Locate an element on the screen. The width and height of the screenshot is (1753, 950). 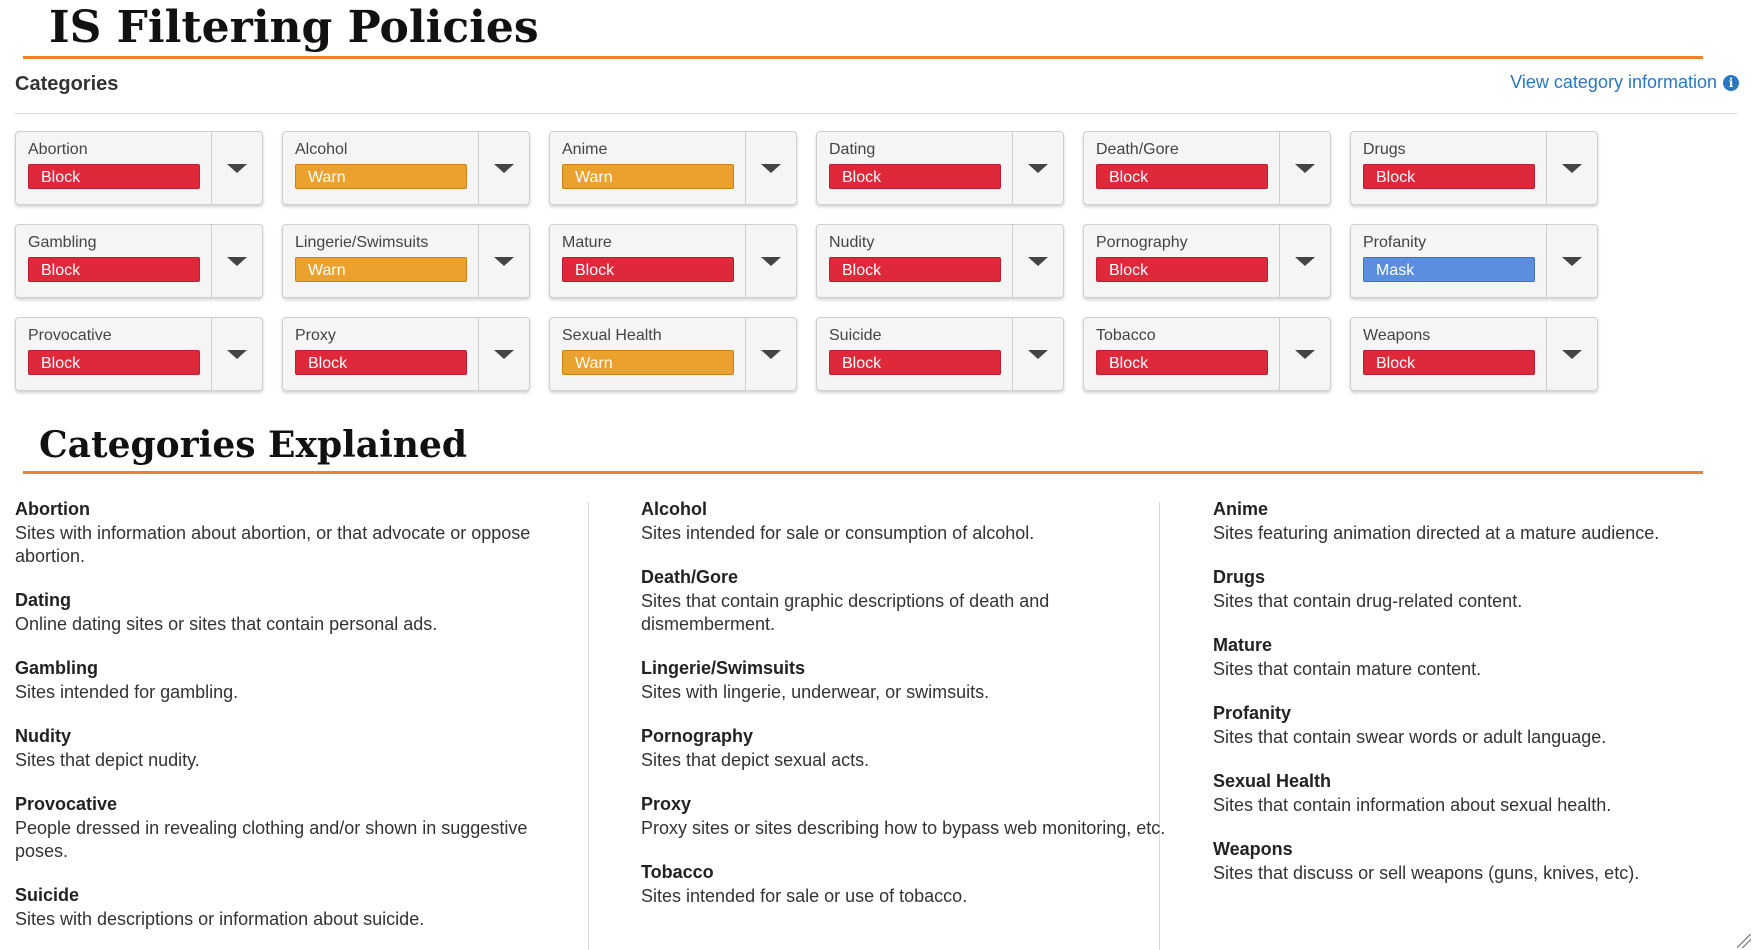
explained-item-description: Sites that contain drug-related content. is located at coordinates (1368, 601).